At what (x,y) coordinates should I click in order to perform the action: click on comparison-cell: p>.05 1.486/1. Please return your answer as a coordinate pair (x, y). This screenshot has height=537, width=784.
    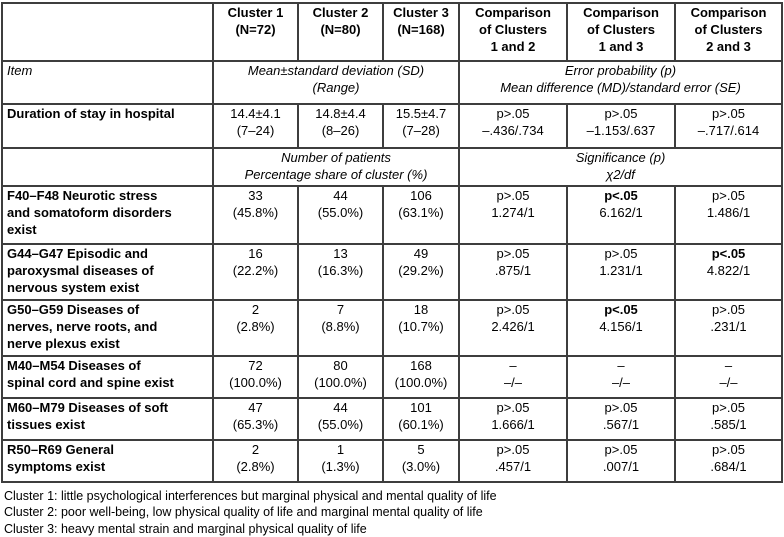
    Looking at the image, I should click on (728, 214).